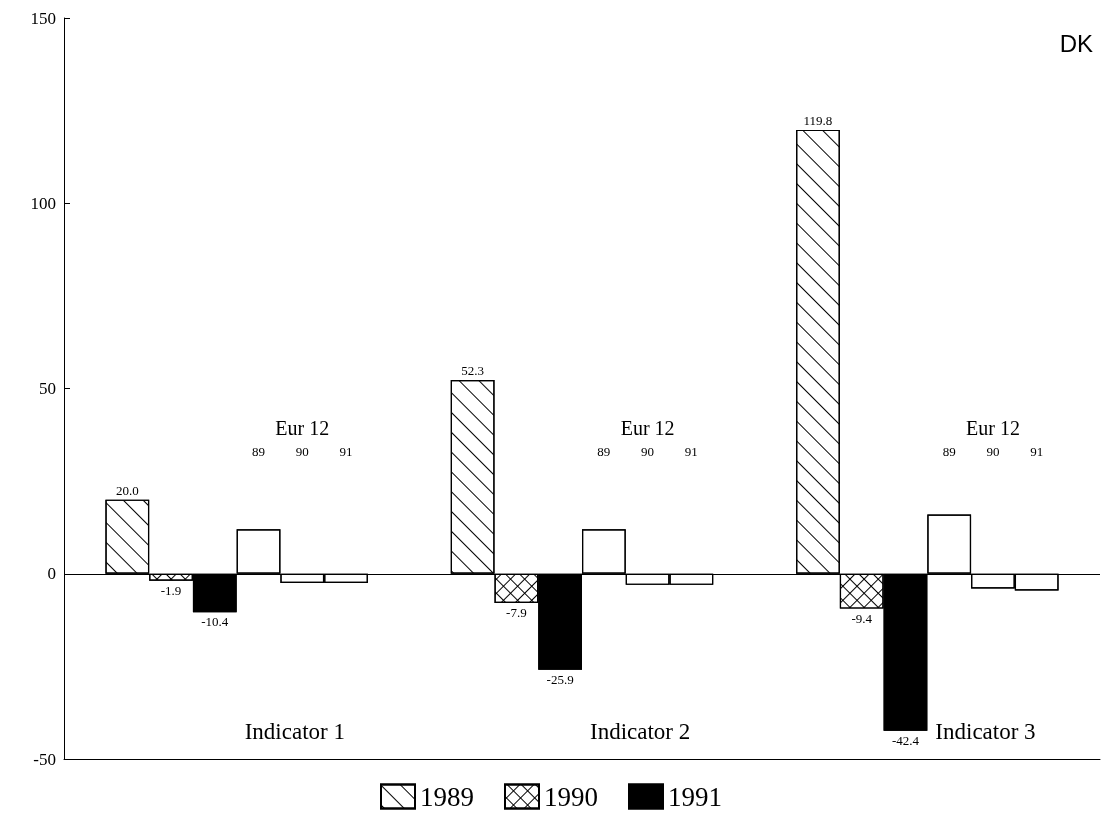  Describe the element at coordinates (640, 731) in the screenshot. I see `x-tick-label: Indicator 2` at that location.